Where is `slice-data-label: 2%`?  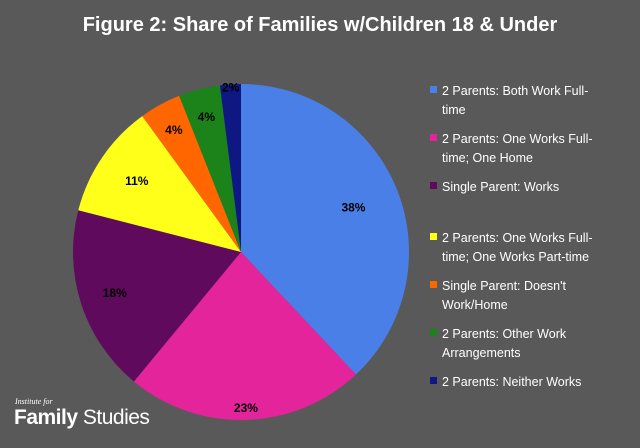 slice-data-label: 2% is located at coordinates (231, 88).